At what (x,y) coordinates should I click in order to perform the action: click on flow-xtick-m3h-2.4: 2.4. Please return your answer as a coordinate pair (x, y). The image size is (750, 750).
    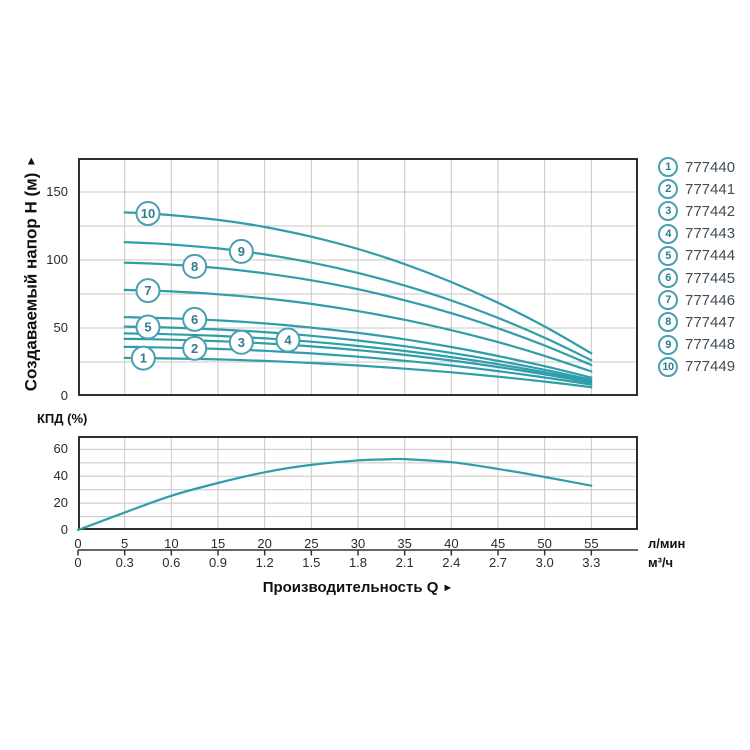
    Looking at the image, I should click on (451, 562).